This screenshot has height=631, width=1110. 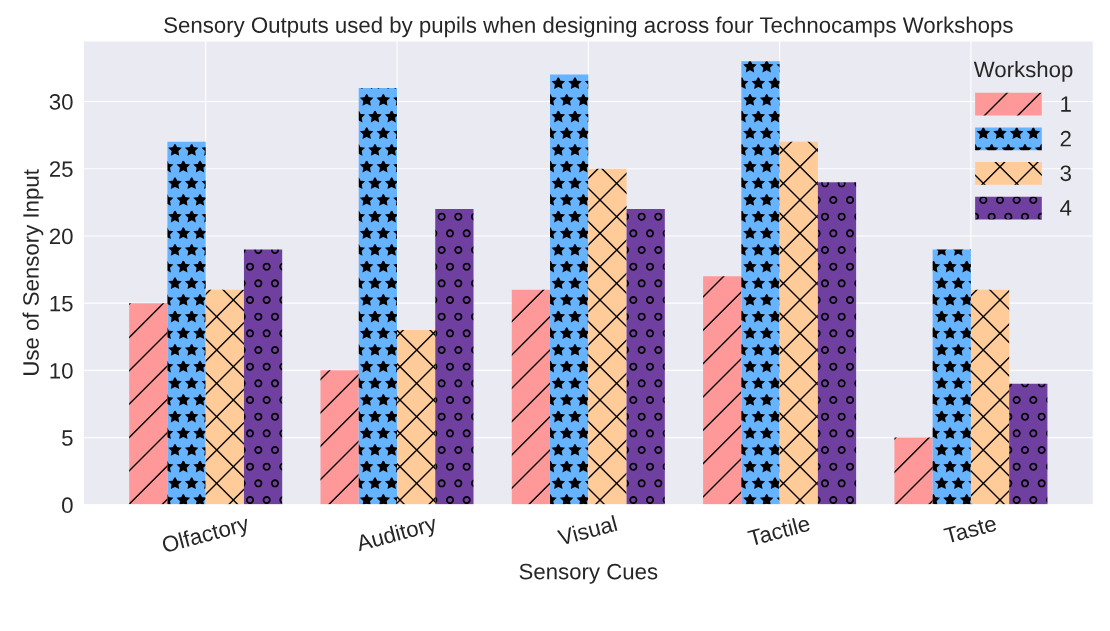 I want to click on y-tick-label: 0, so click(x=67, y=505).